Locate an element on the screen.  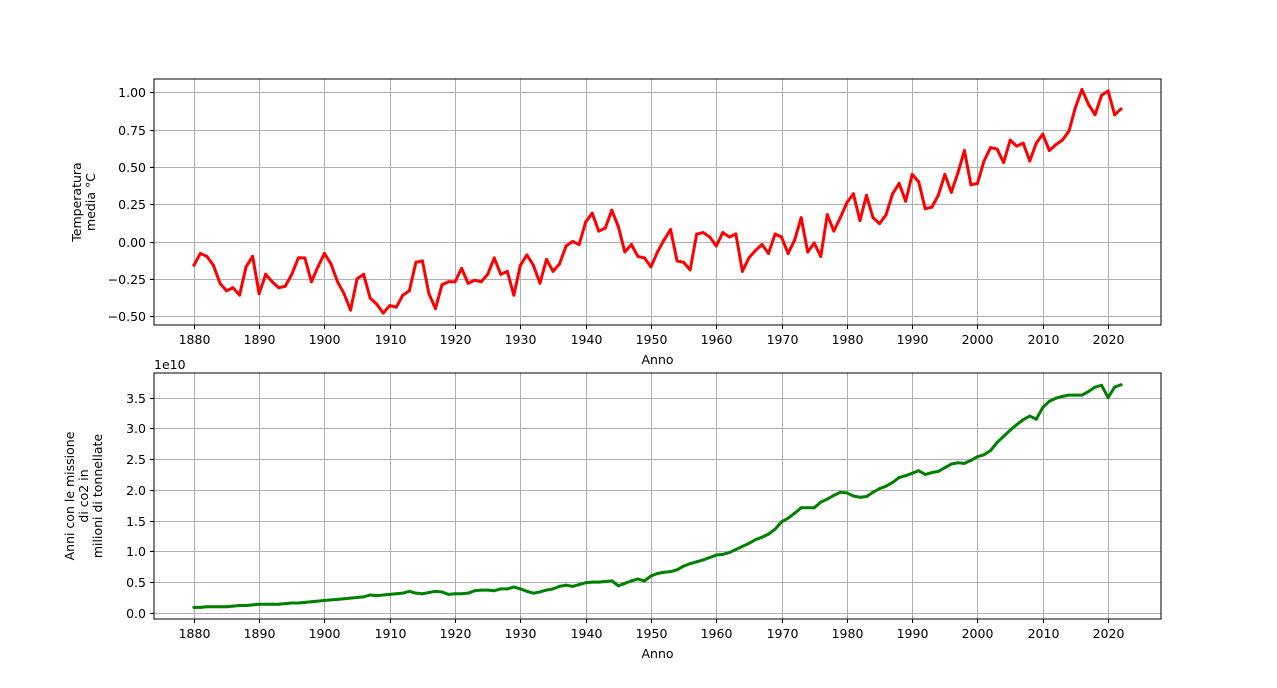
temperature-x-tick-label: 1900 is located at coordinates (325, 339).